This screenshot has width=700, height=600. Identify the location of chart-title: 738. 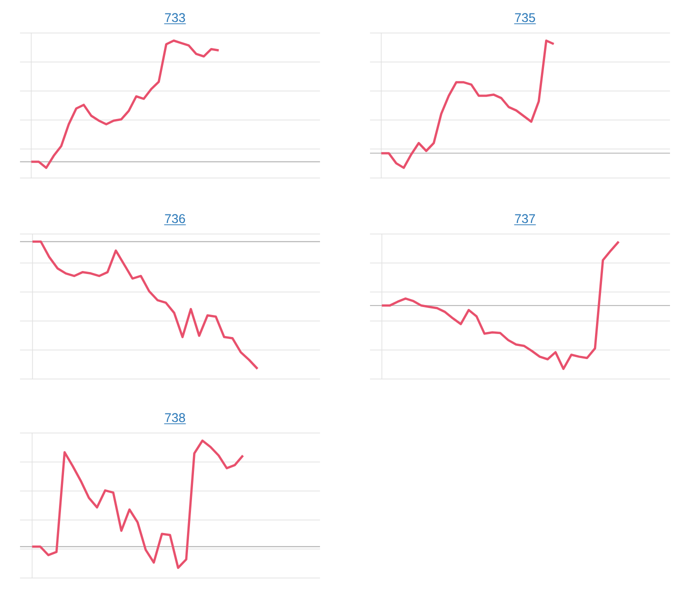
(175, 417).